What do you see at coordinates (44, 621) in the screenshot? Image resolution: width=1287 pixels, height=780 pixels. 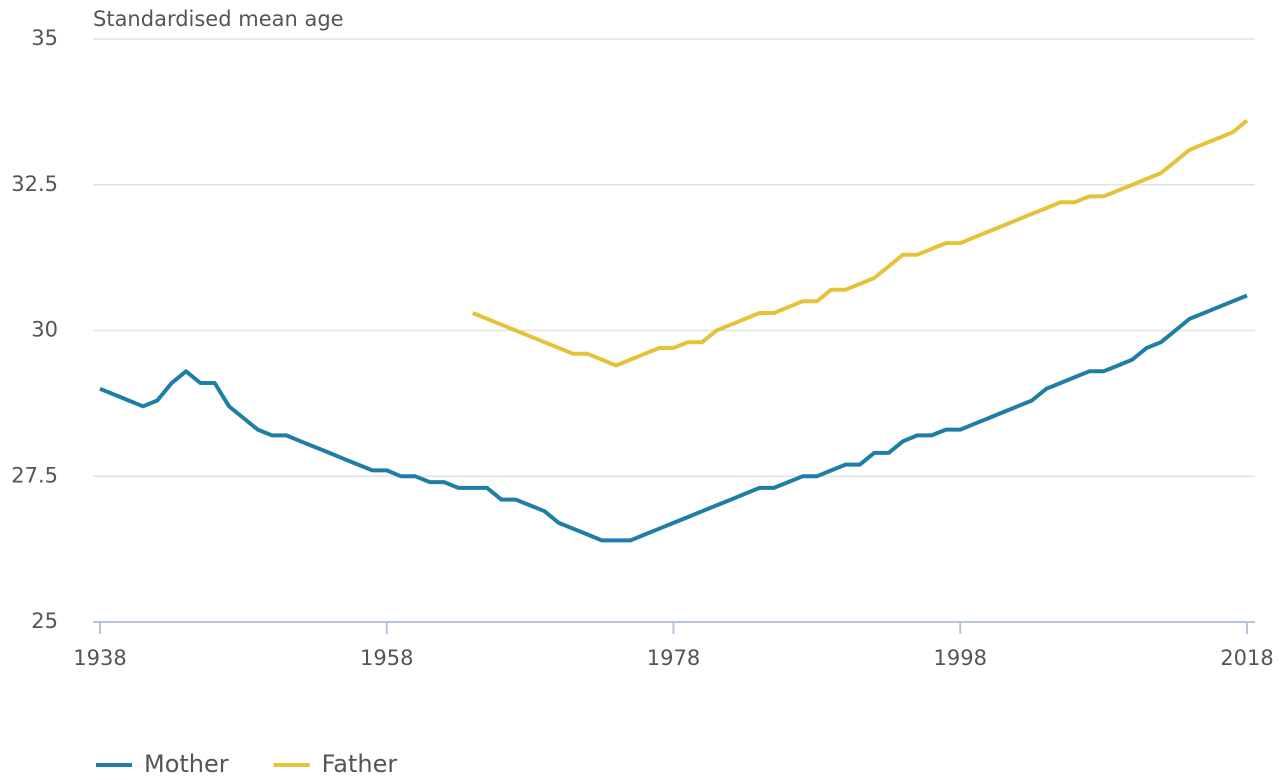 I see `y-tick-label: 25` at bounding box center [44, 621].